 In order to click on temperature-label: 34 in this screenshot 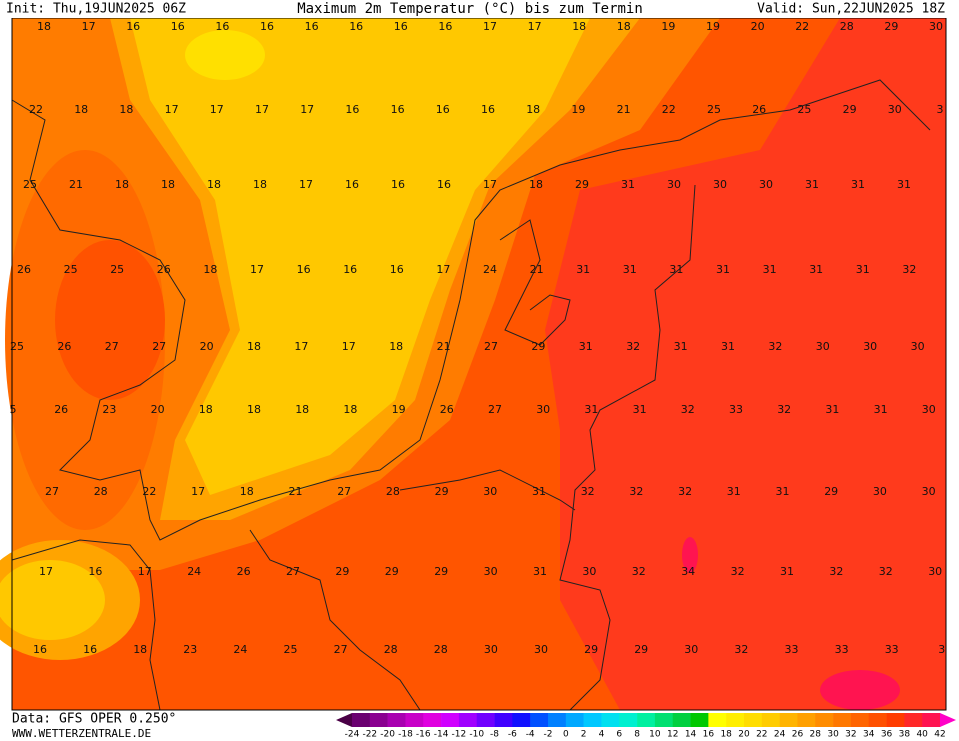, I will do `click(688, 571)`.